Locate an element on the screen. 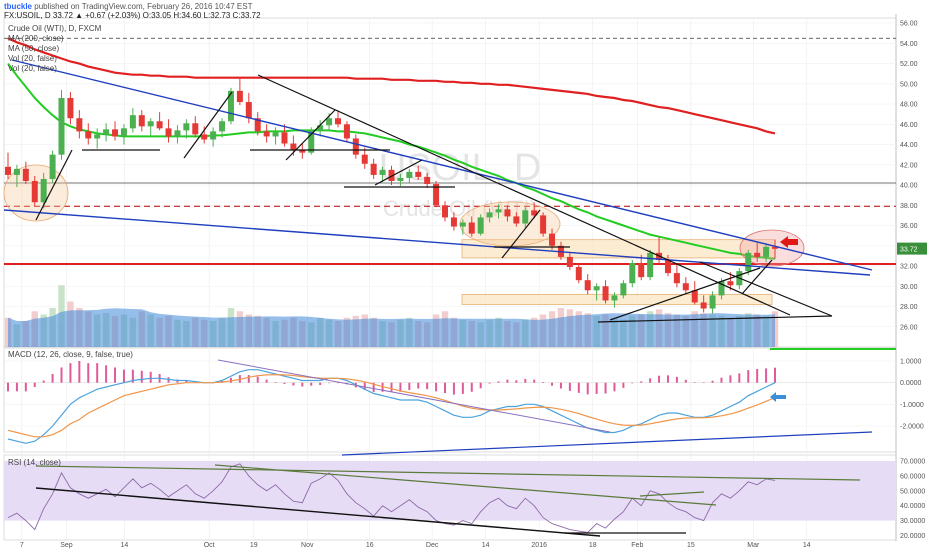 The width and height of the screenshot is (932, 555). x-tick-label: 19 is located at coordinates (254, 545).